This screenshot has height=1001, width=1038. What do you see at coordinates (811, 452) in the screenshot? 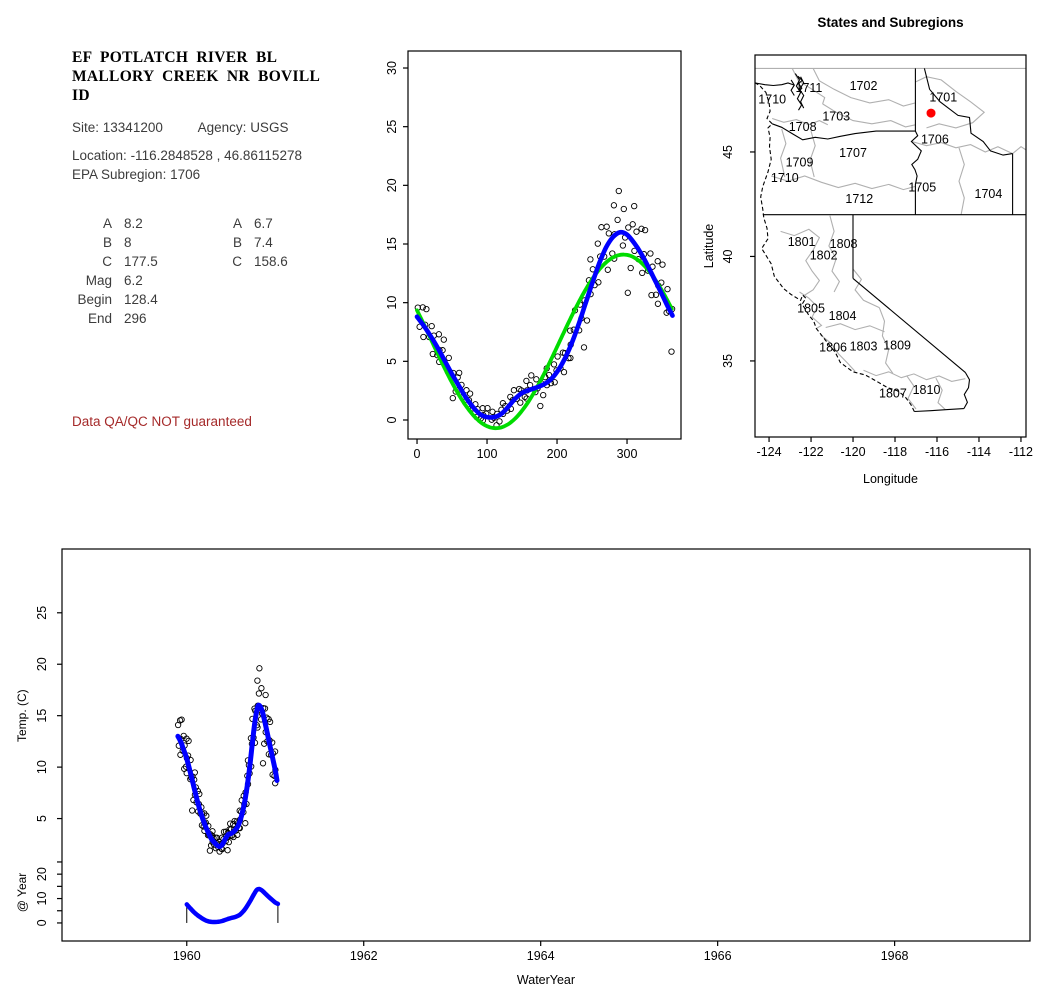
I see `x-tick-label: -122` at bounding box center [811, 452].